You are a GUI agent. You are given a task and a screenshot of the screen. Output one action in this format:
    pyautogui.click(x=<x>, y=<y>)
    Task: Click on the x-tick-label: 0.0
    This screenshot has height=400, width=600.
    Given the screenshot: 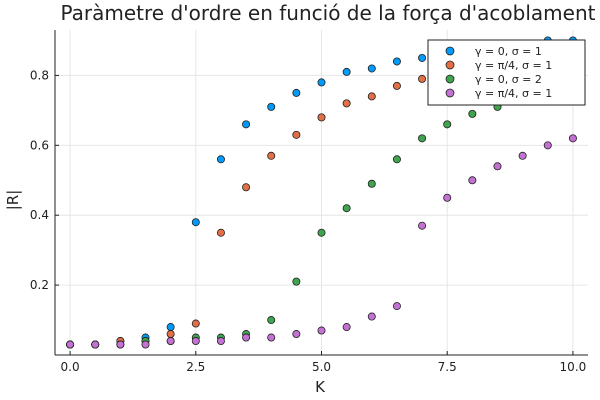 What is the action you would take?
    pyautogui.click(x=70, y=367)
    